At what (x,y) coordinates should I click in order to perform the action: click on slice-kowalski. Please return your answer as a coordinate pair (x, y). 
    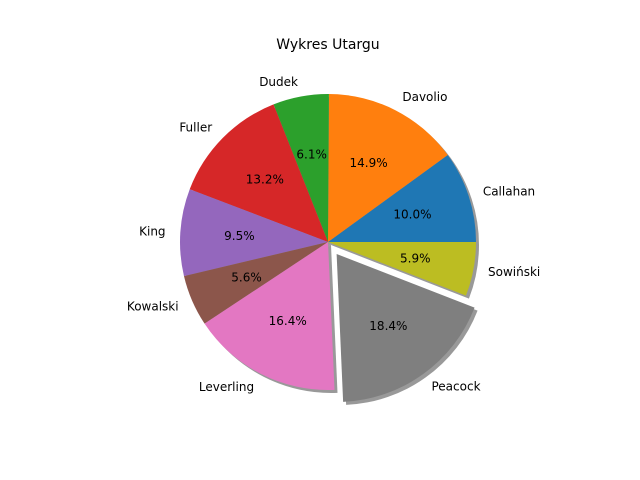
    Looking at the image, I should click on (255, 283).